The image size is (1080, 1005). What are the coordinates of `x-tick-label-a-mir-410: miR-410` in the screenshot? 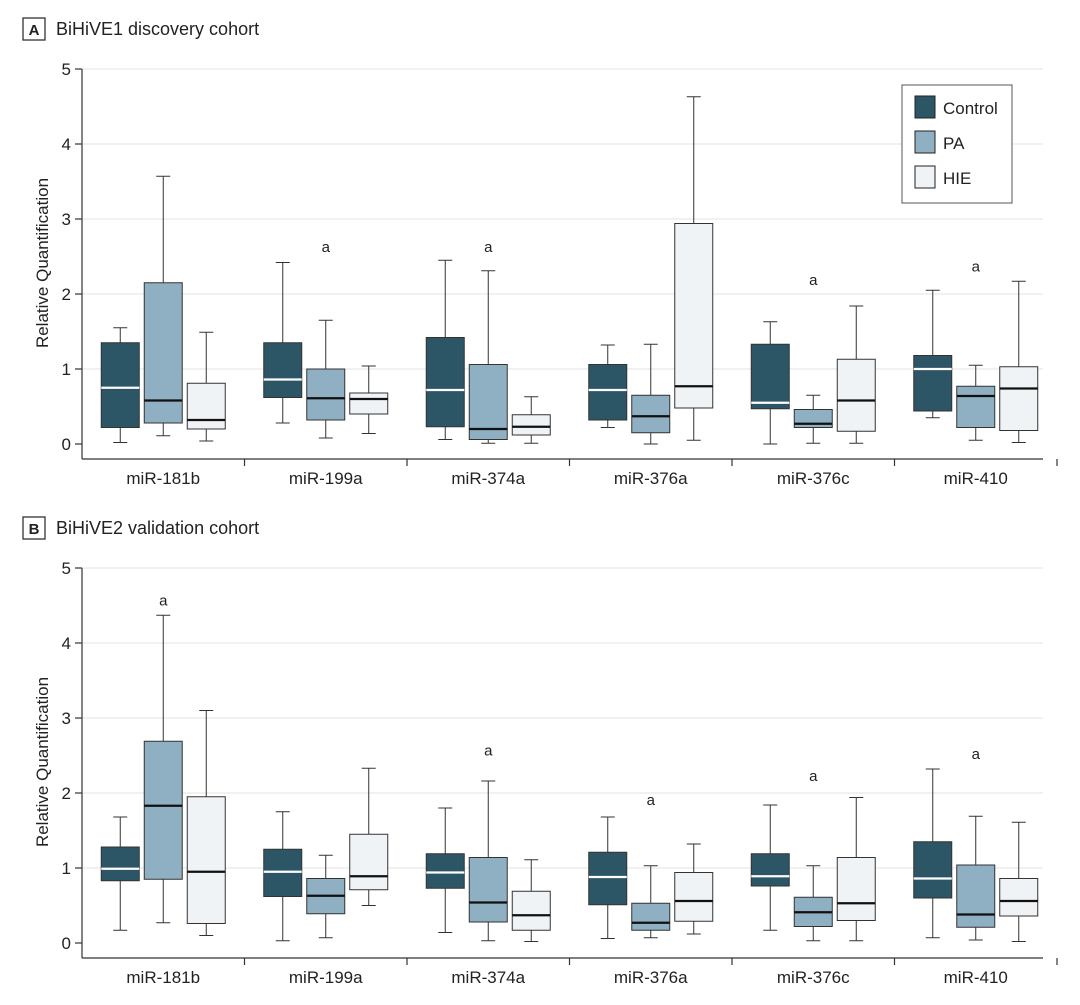 It's located at (976, 478).